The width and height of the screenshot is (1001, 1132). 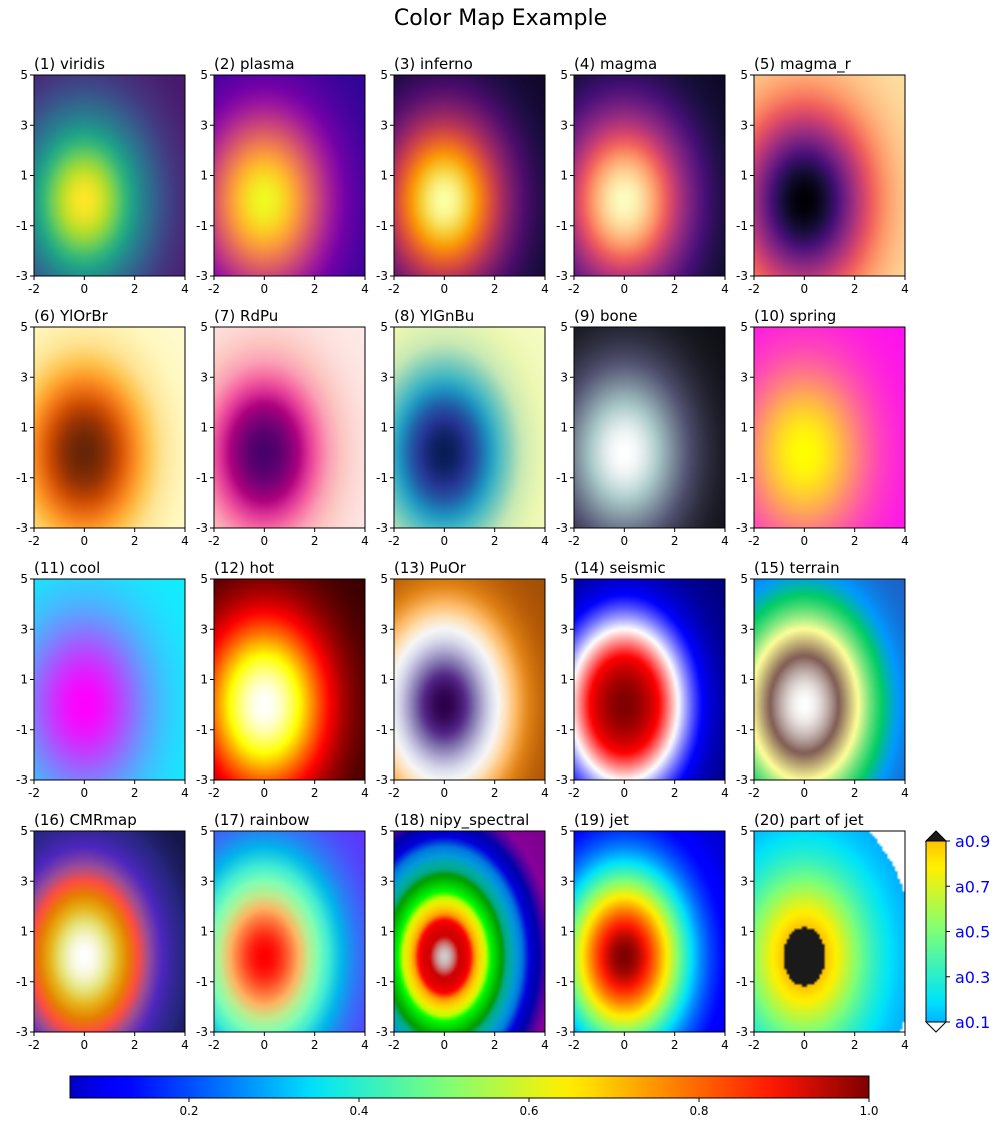 I want to click on panel-title: (17) rainbow, so click(x=262, y=820).